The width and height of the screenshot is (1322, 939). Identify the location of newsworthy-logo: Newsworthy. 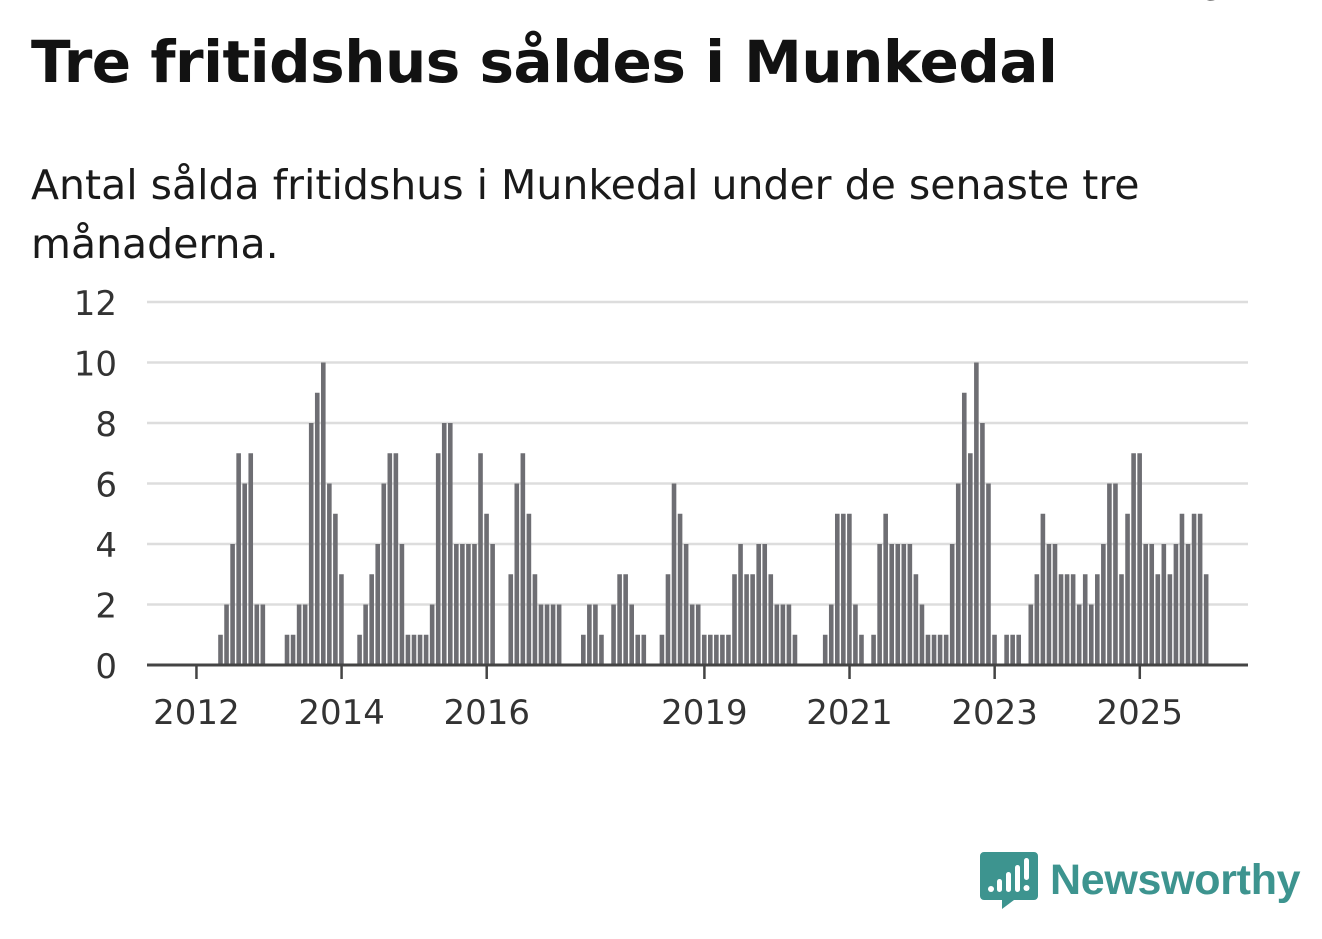
(1140, 880).